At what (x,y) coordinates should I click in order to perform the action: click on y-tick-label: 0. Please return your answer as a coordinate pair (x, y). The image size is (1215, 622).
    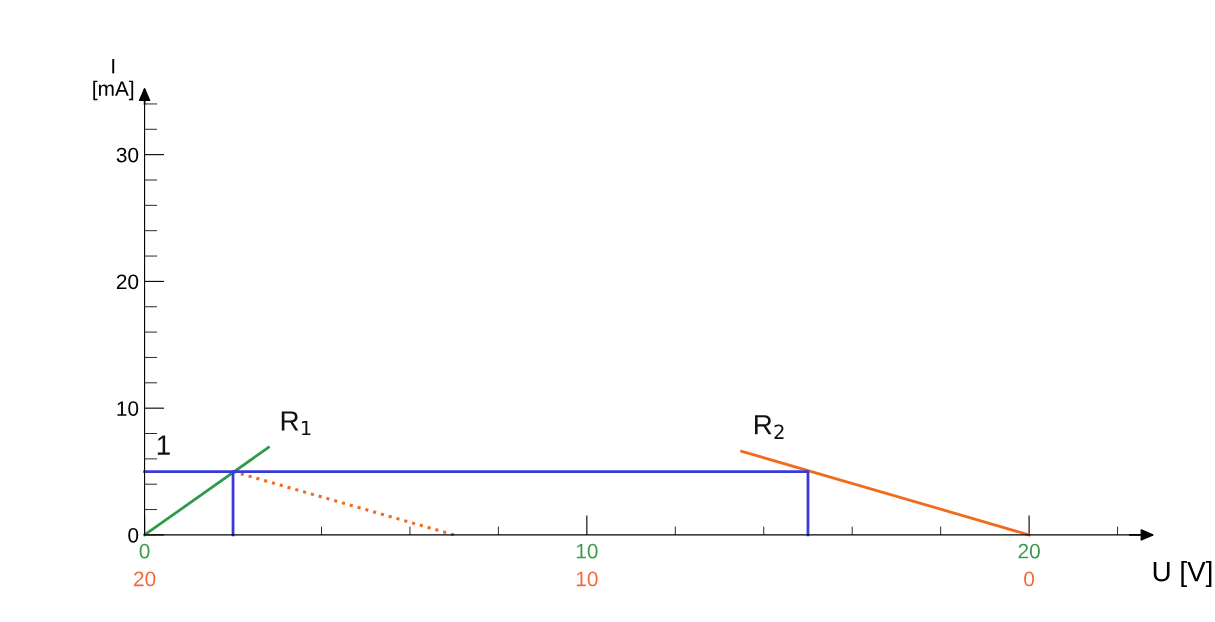
    Looking at the image, I should click on (133, 535).